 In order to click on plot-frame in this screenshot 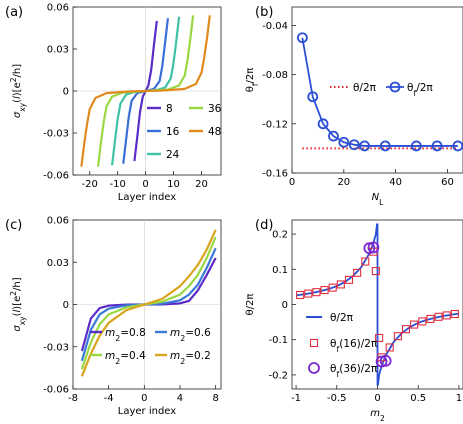, I will do `click(377, 90)`.